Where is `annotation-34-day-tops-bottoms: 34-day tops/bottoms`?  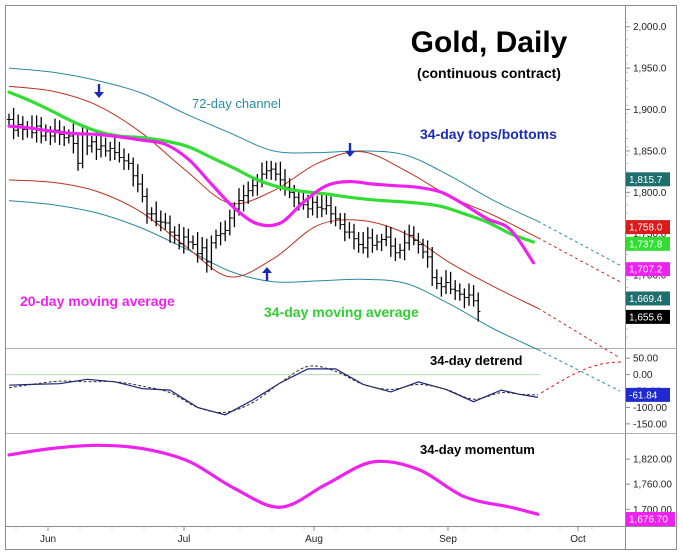 annotation-34-day-tops-bottoms: 34-day tops/bottoms is located at coordinates (488, 134).